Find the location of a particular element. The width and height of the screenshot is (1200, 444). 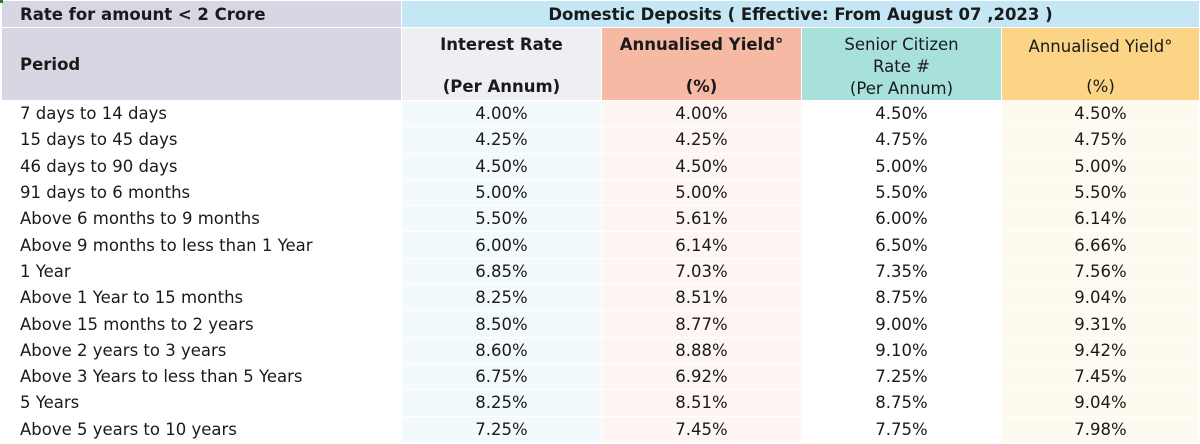

senior-citizen-rate-cell: 6.00% is located at coordinates (901, 219).